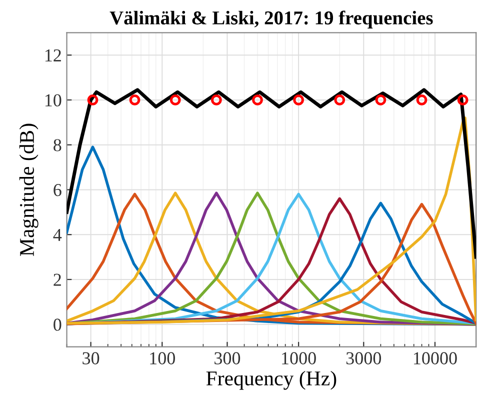 This screenshot has height=408, width=477. What do you see at coordinates (57, 280) in the screenshot?
I see `y-tick-label: 2` at bounding box center [57, 280].